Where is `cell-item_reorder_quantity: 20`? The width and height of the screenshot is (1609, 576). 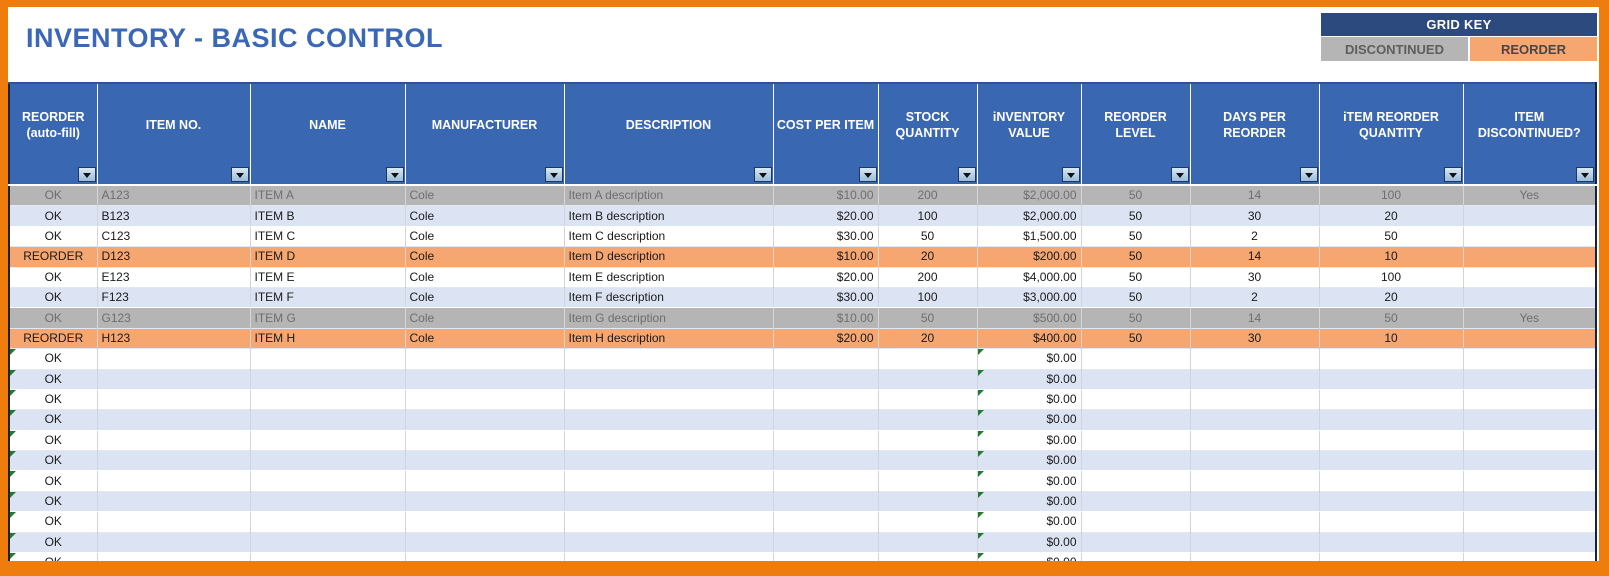 cell-item_reorder_quantity: 20 is located at coordinates (1391, 298).